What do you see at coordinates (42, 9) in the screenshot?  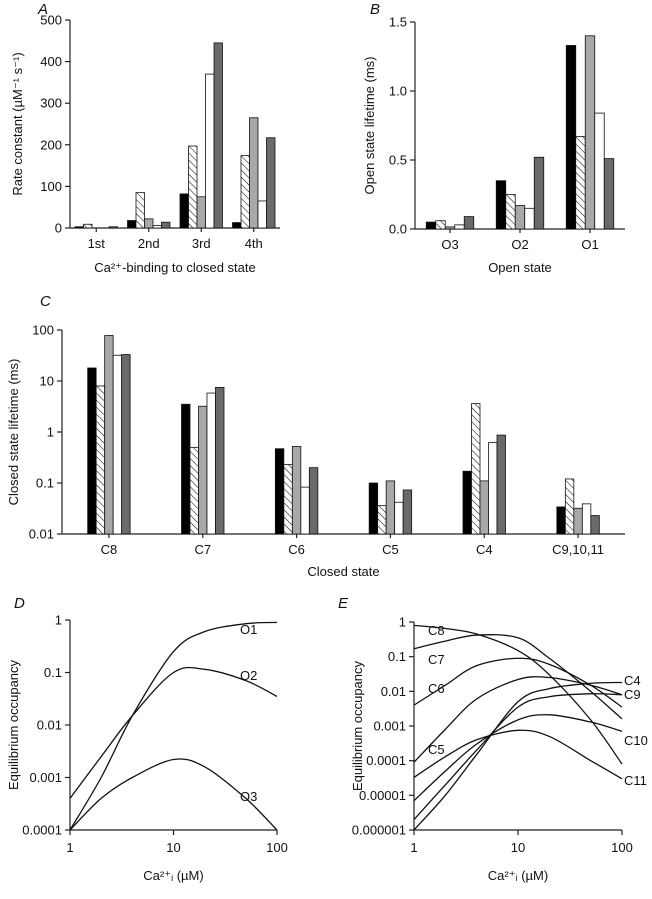 I see `panel-label: A` at bounding box center [42, 9].